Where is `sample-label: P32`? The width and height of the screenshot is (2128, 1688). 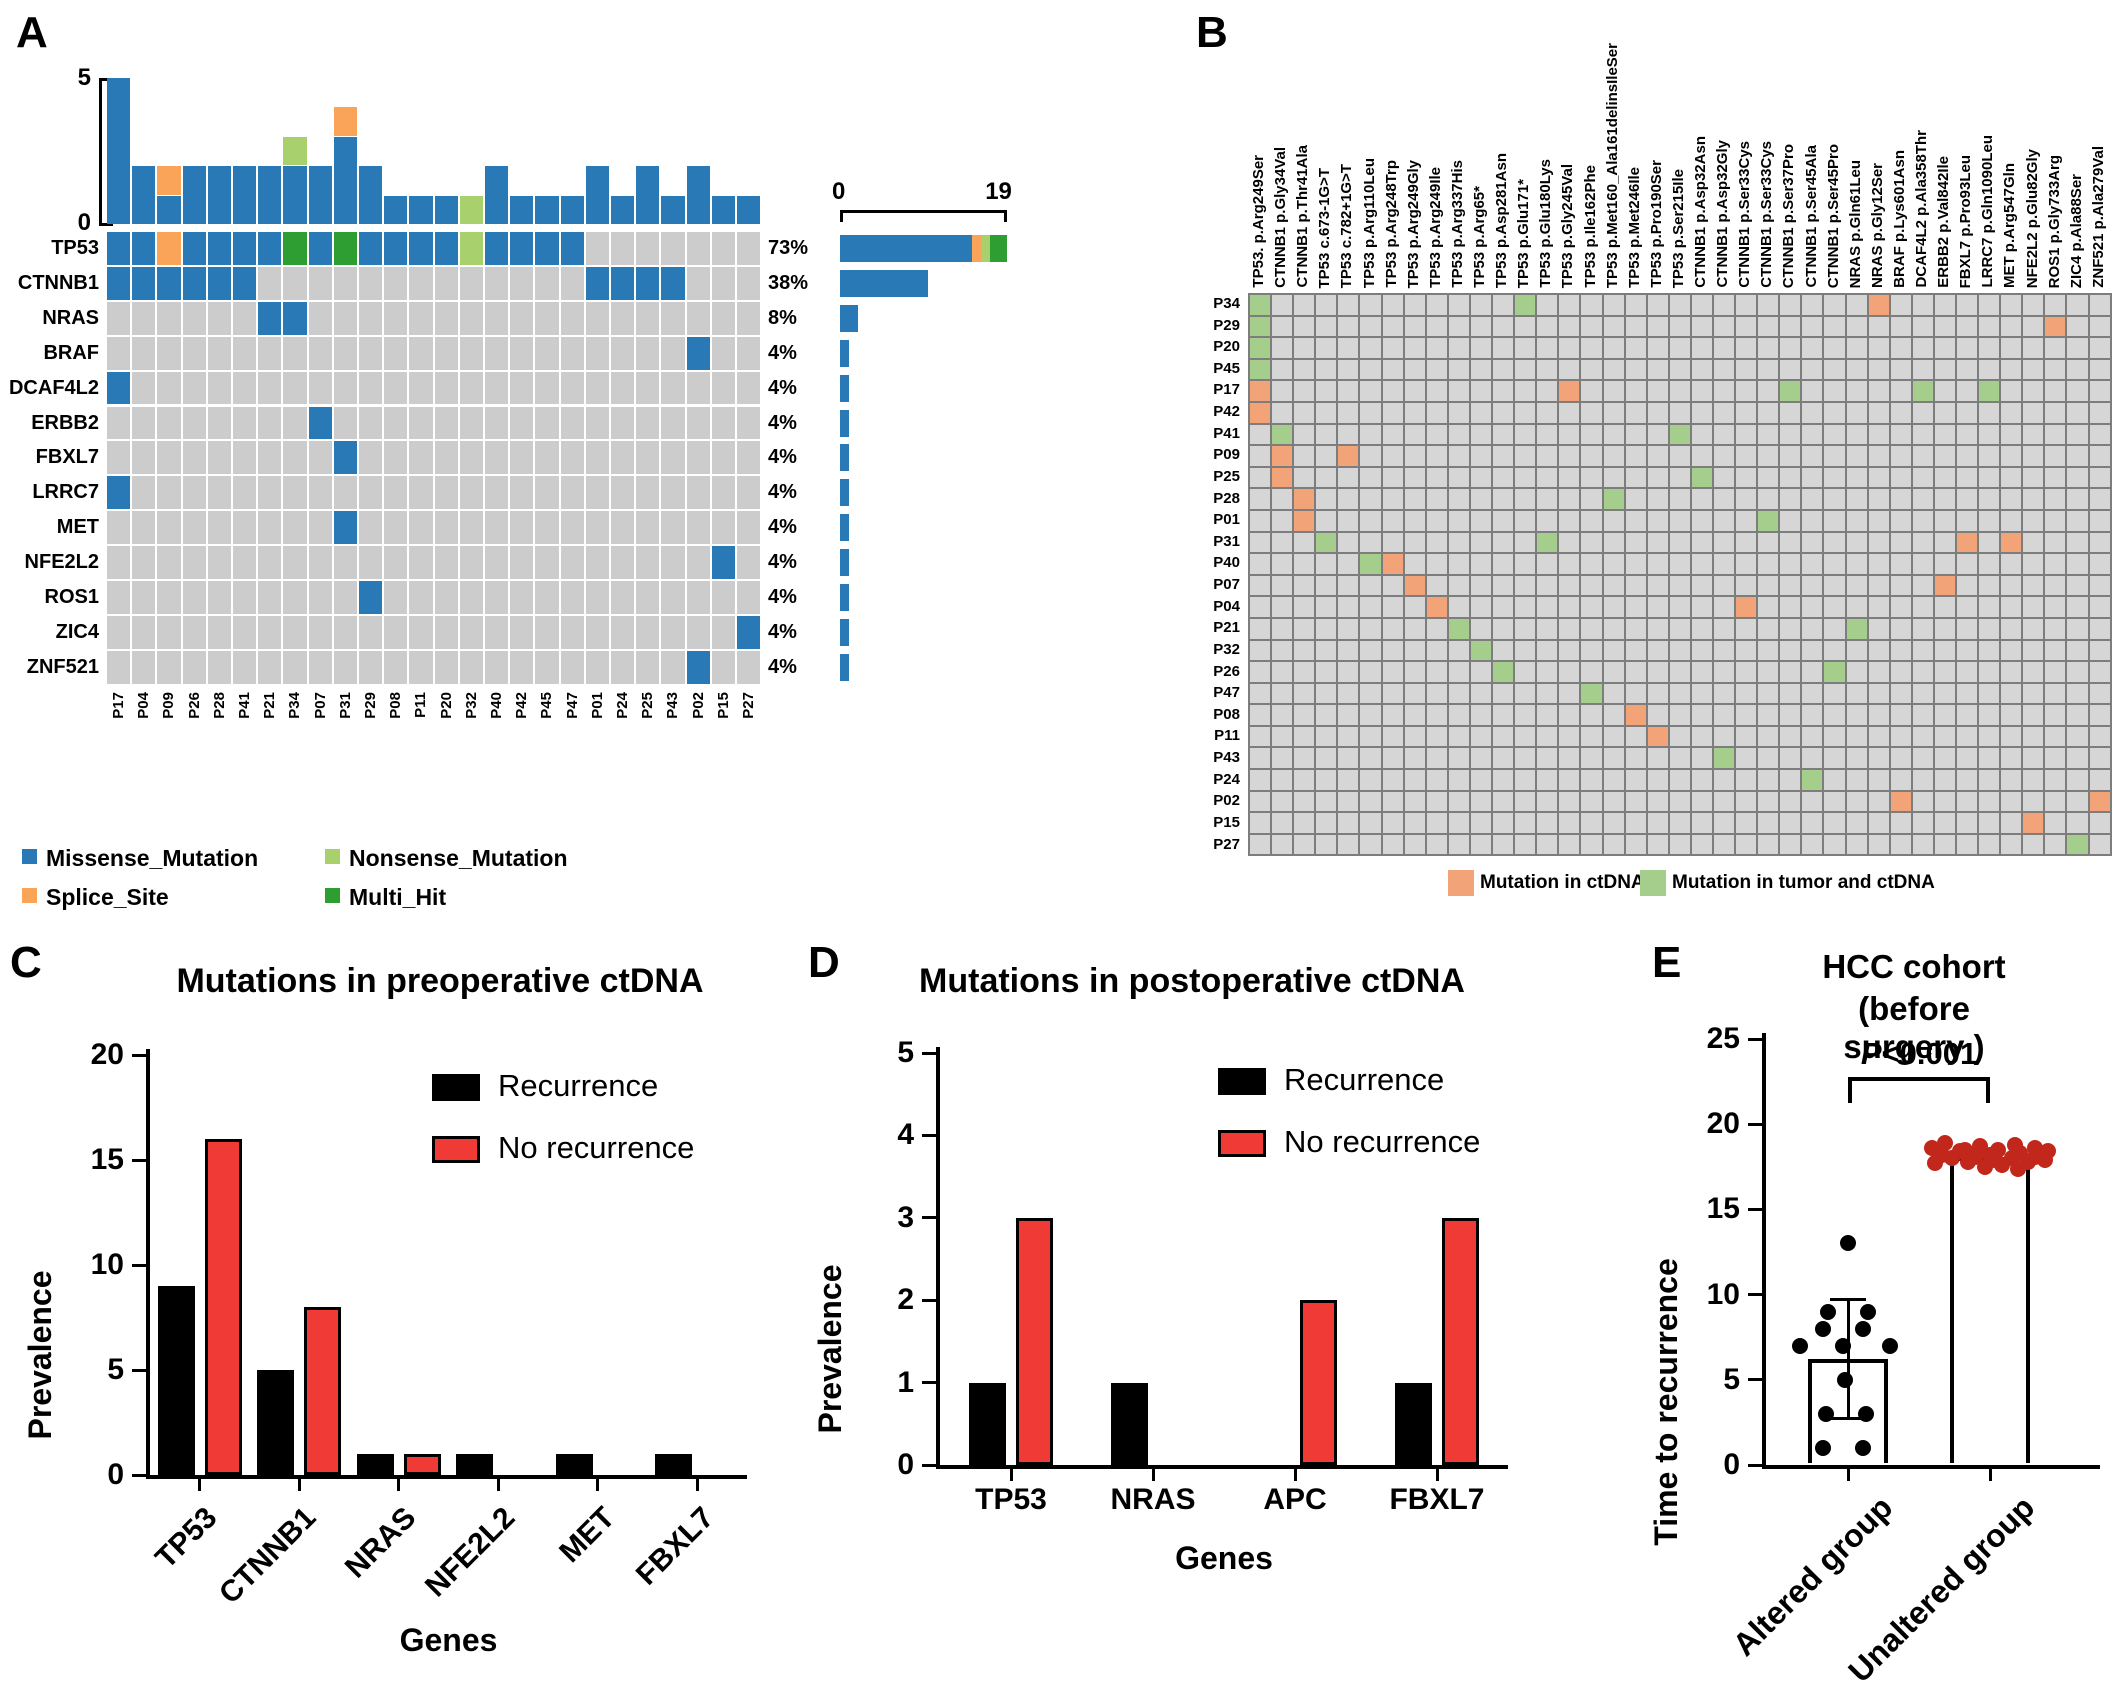 sample-label: P32 is located at coordinates (471, 705).